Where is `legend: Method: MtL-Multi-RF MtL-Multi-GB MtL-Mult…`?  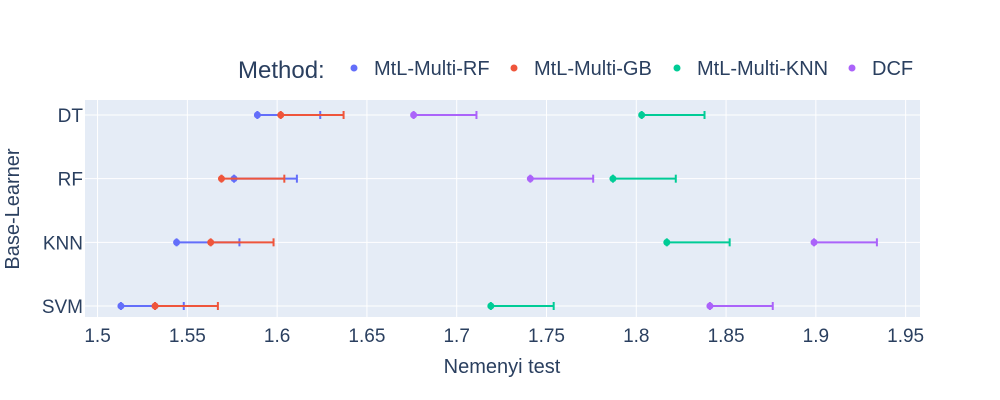
legend: Method: MtL-Multi-RF MtL-Multi-GB MtL-Mult… is located at coordinates (575, 70).